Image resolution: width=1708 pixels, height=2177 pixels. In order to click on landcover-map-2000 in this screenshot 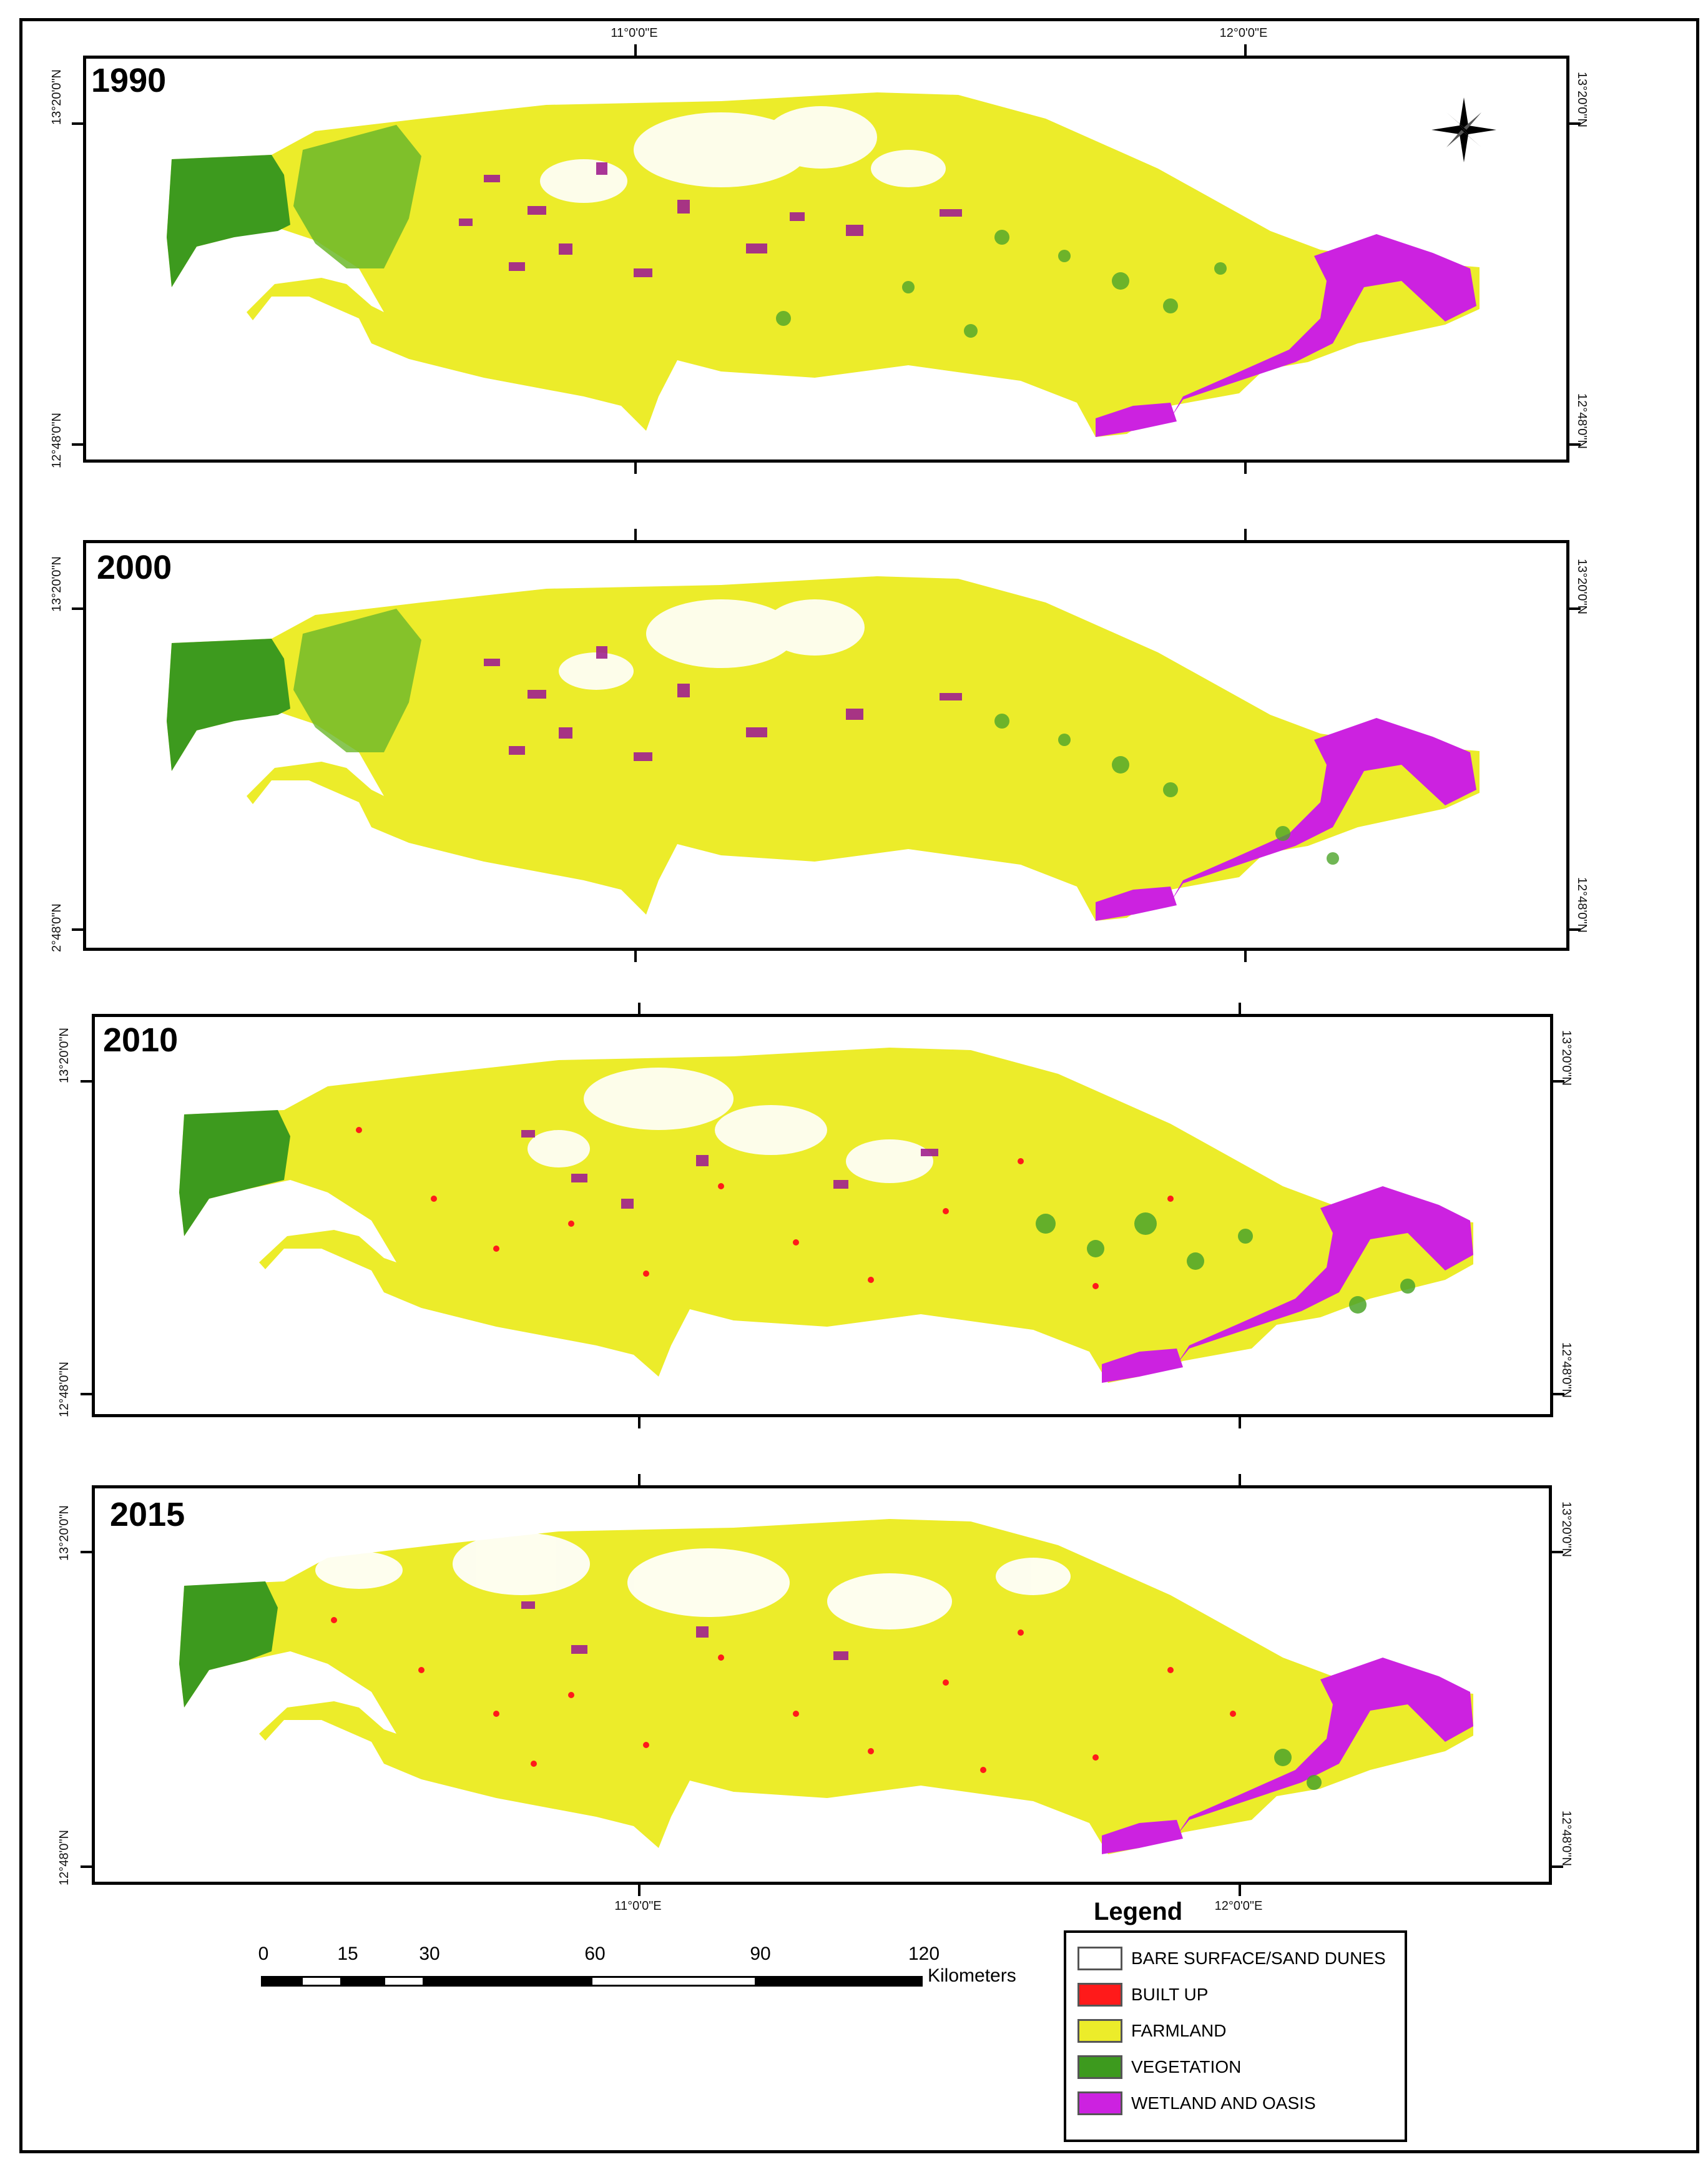, I will do `click(823, 748)`.